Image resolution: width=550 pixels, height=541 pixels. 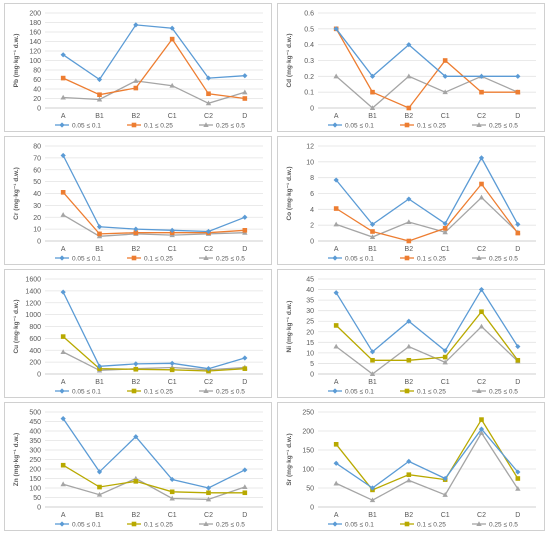 What do you see at coordinates (33, 315) in the screenshot?
I see `y-tick-label: 1000` at bounding box center [33, 315].